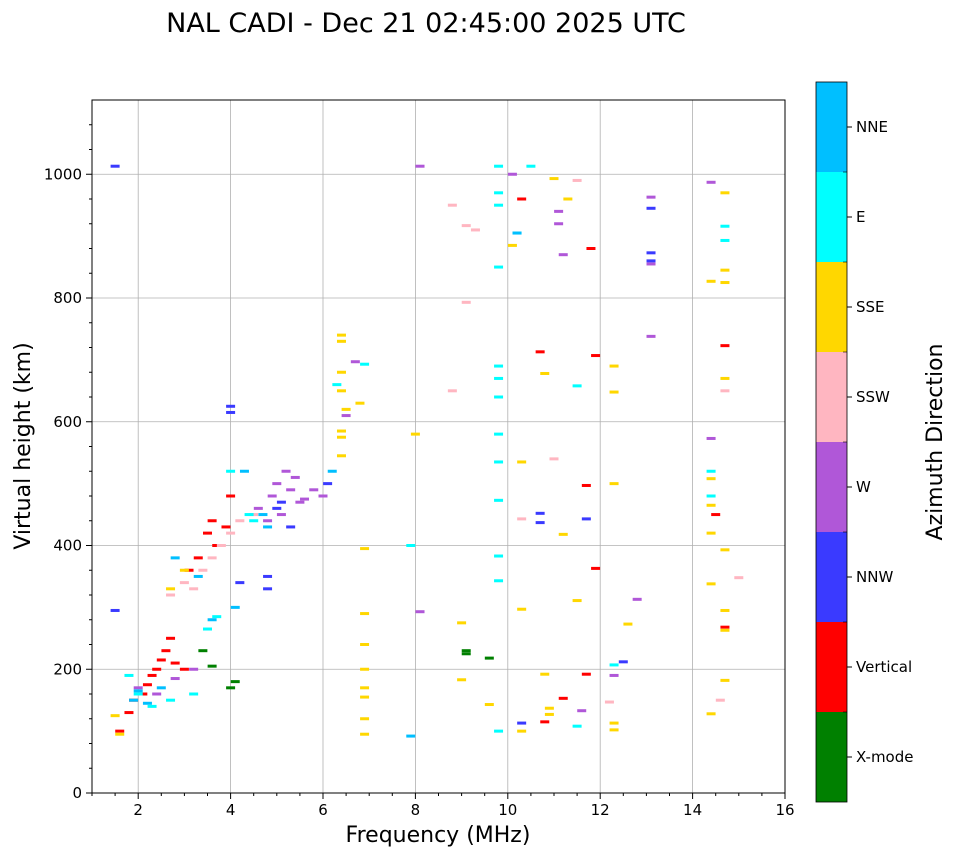 This screenshot has height=861, width=958. Describe the element at coordinates (138, 810) in the screenshot. I see `x-tick-label: 2` at that location.